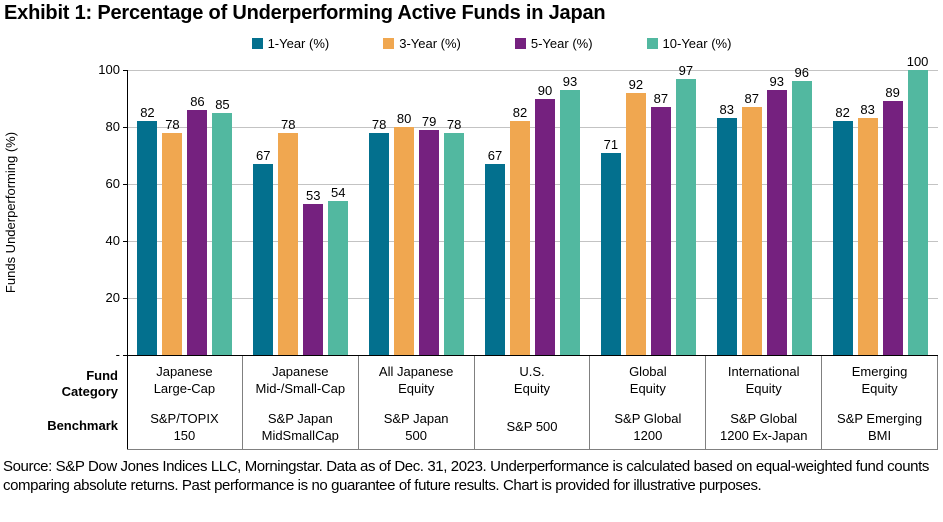 The height and width of the screenshot is (522, 943). I want to click on bar-group-2: 67 78 53 54, so click(301, 212).